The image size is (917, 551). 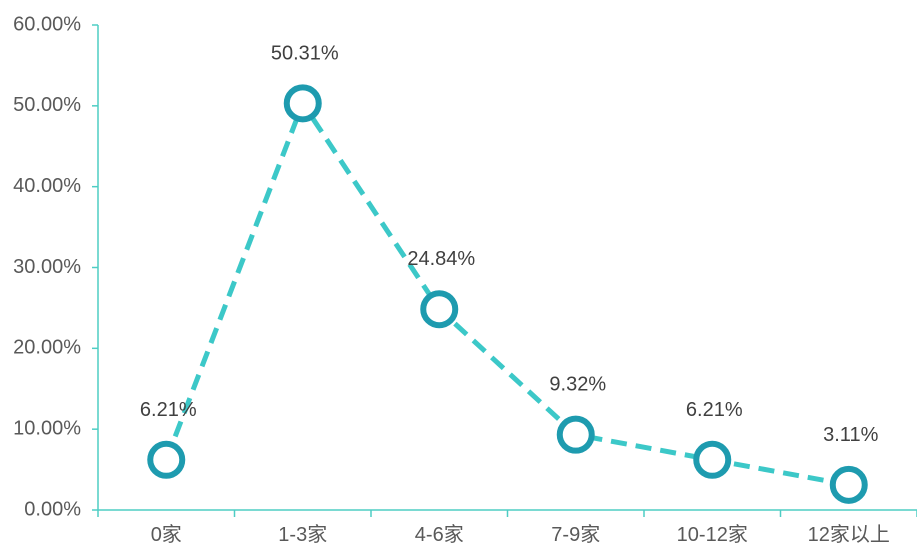 I want to click on data-label: 50.31%, so click(x=305, y=53).